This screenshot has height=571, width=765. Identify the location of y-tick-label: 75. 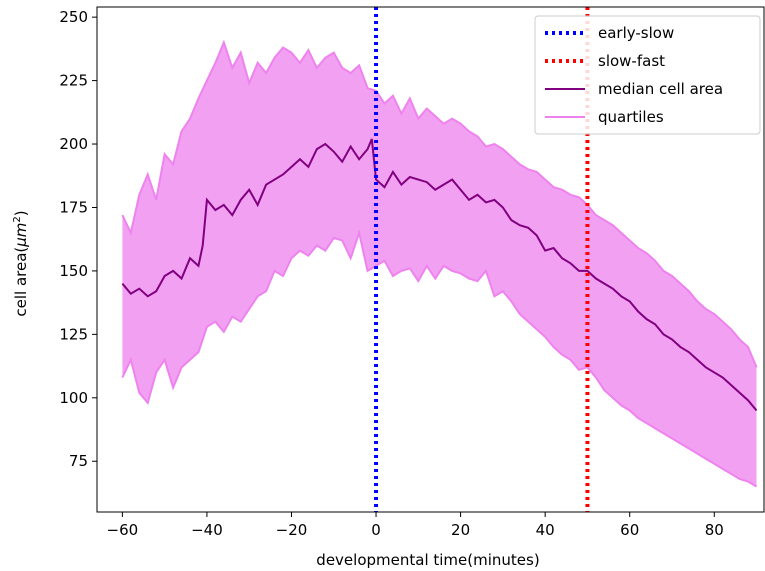
(78, 461).